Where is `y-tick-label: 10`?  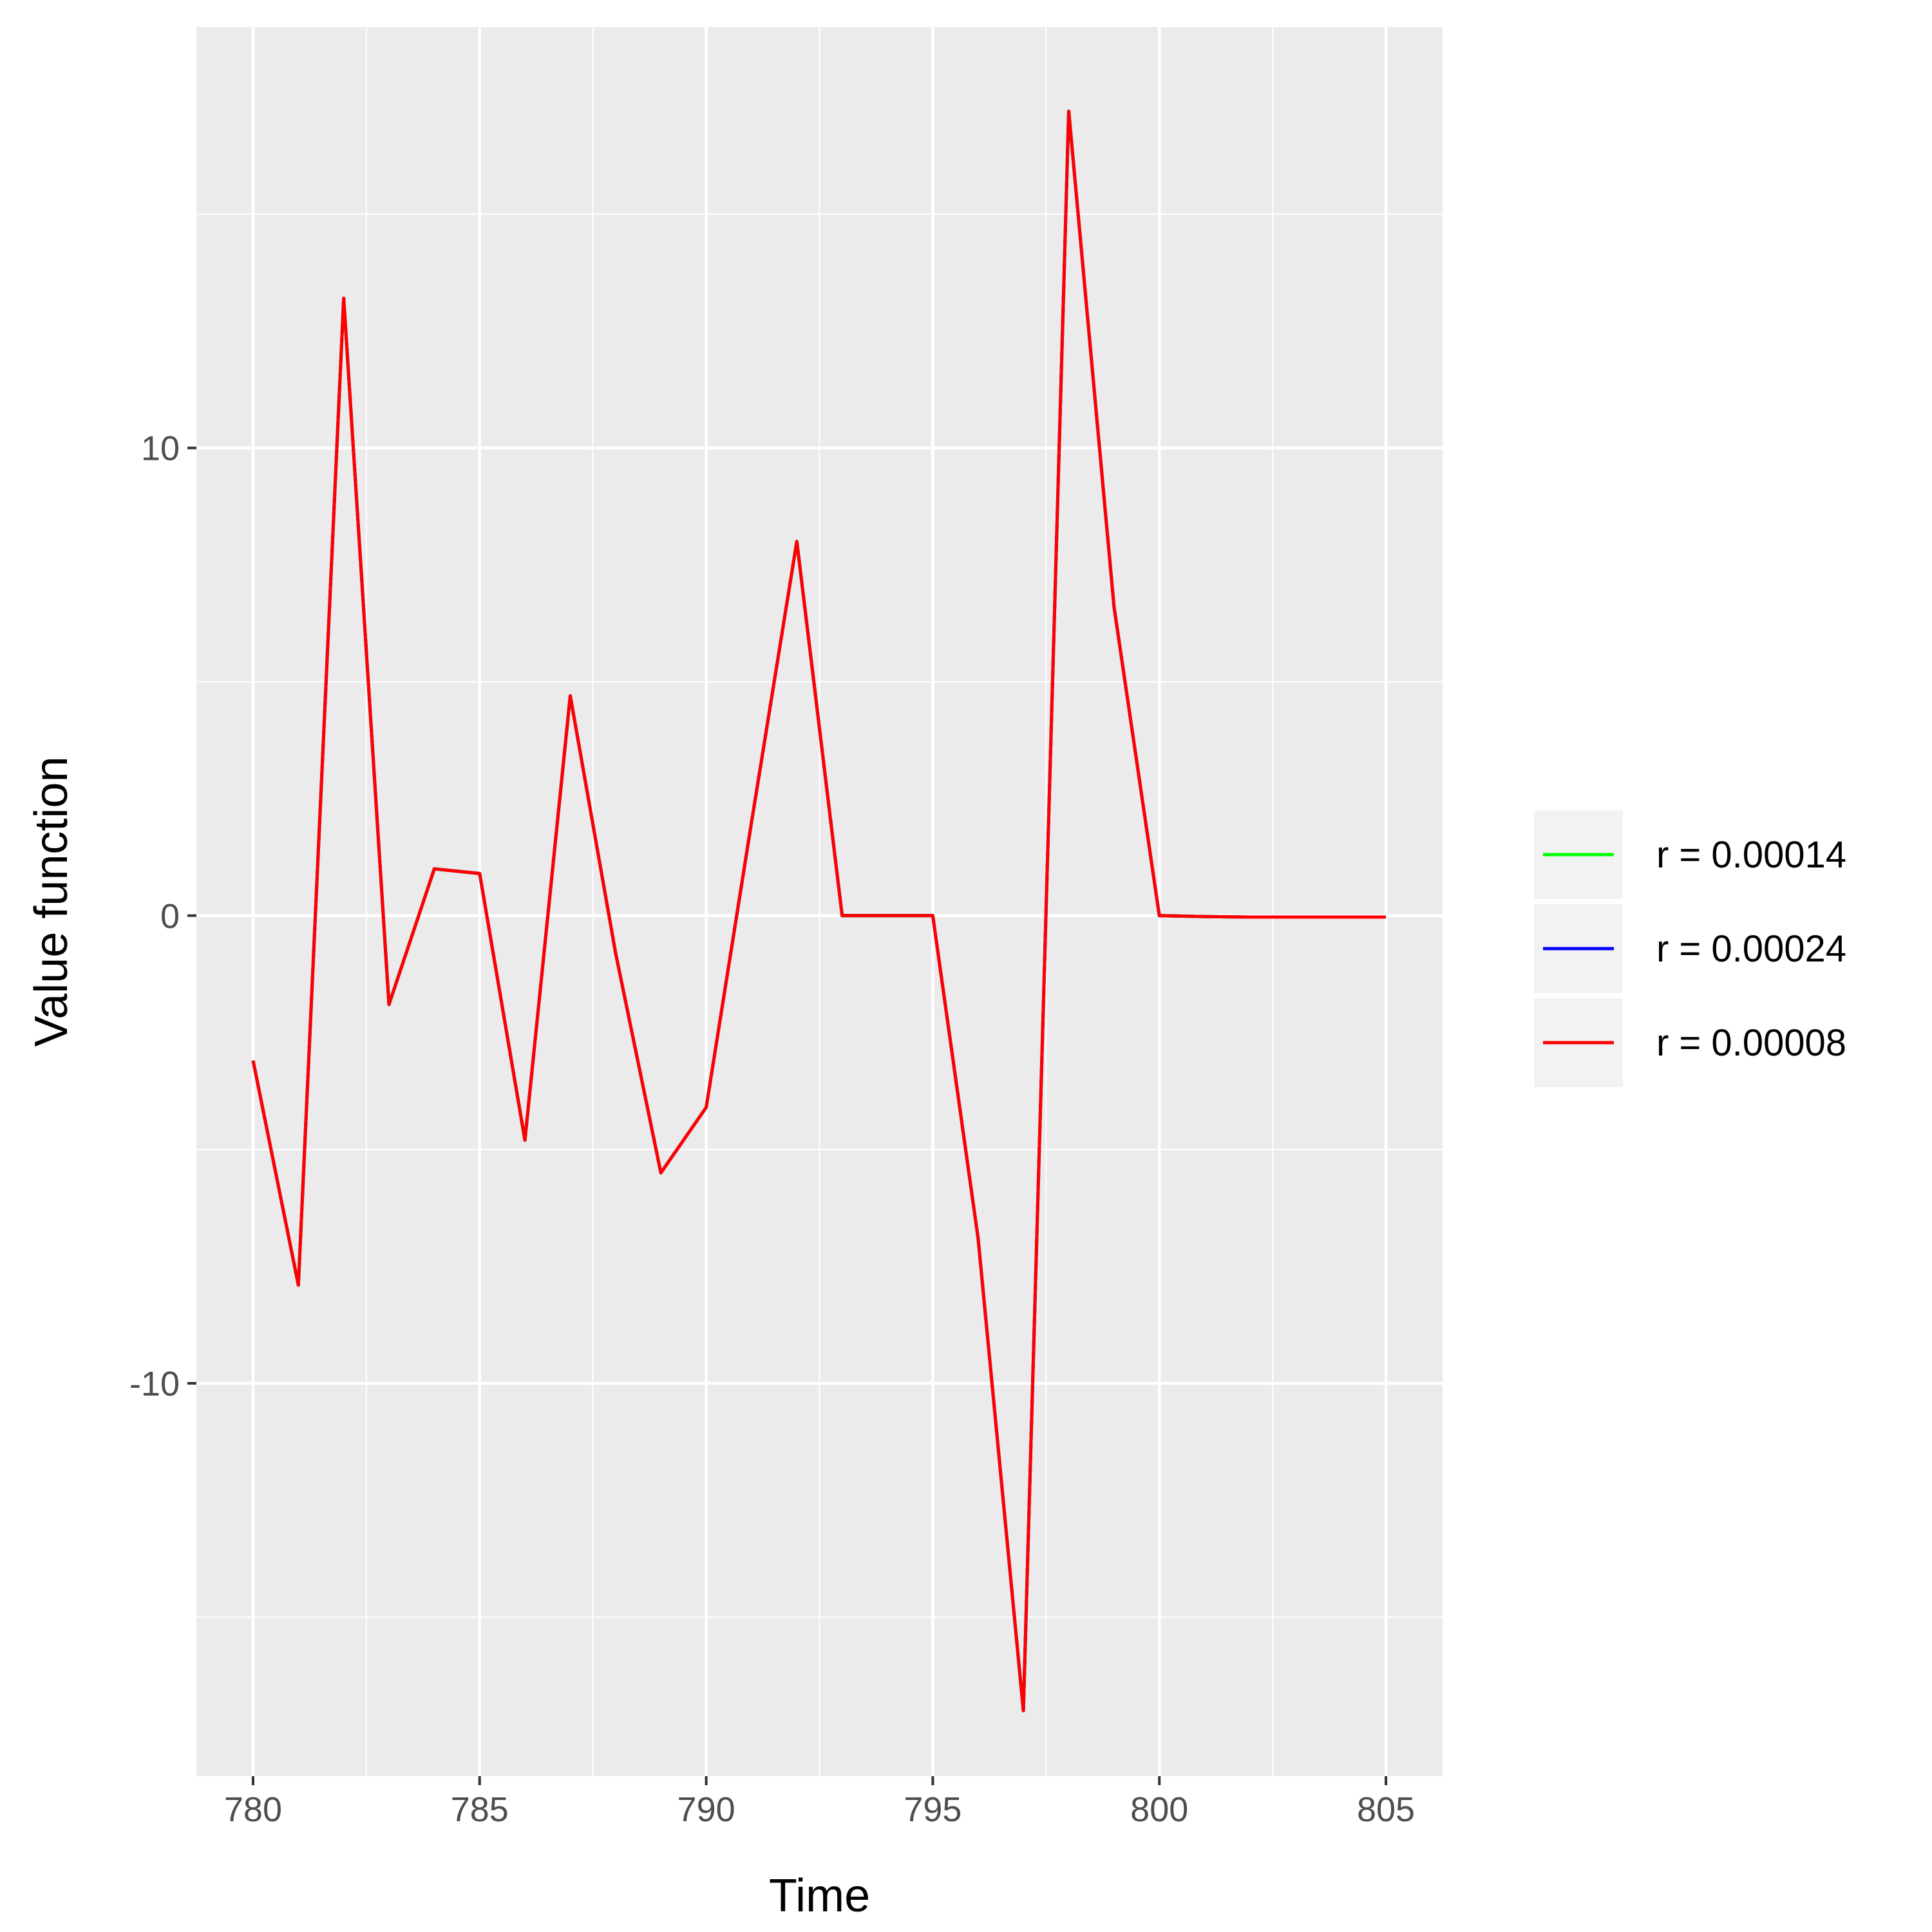 y-tick-label: 10 is located at coordinates (160, 449).